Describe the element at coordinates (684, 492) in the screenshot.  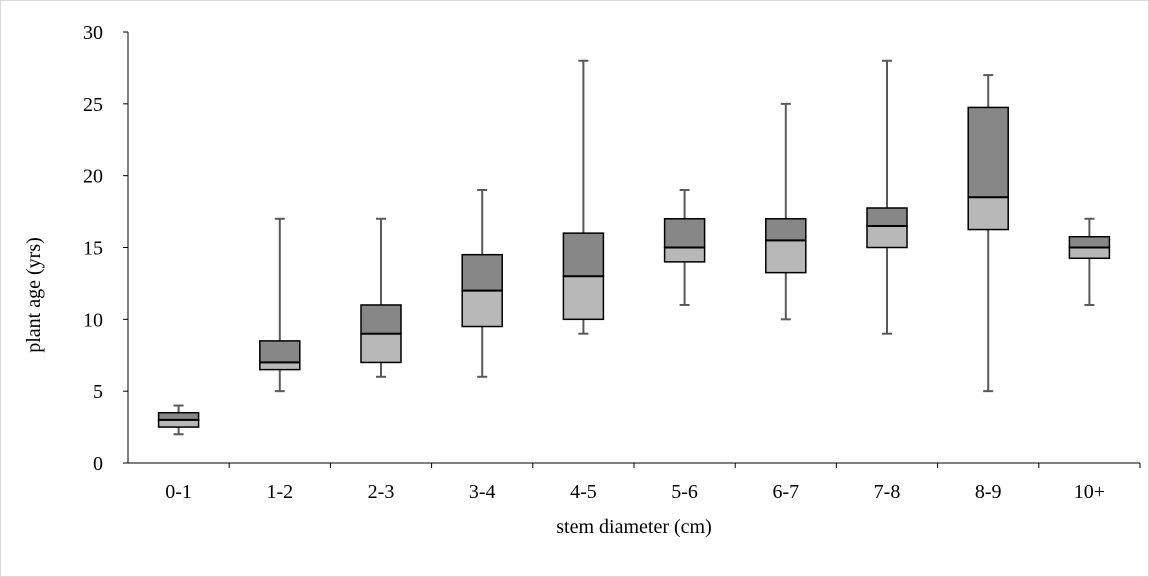
I see `x-tick-label: 5-6` at that location.